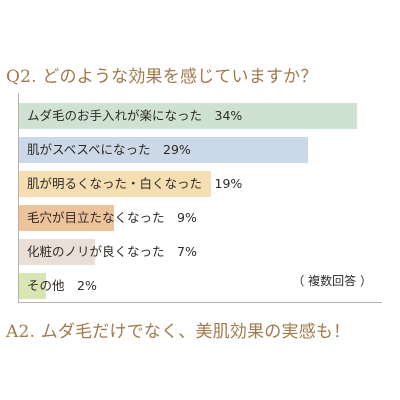  What do you see at coordinates (135, 115) in the screenshot?
I see `bar-label: ムダ毛のお手入れが楽になった 34%` at bounding box center [135, 115].